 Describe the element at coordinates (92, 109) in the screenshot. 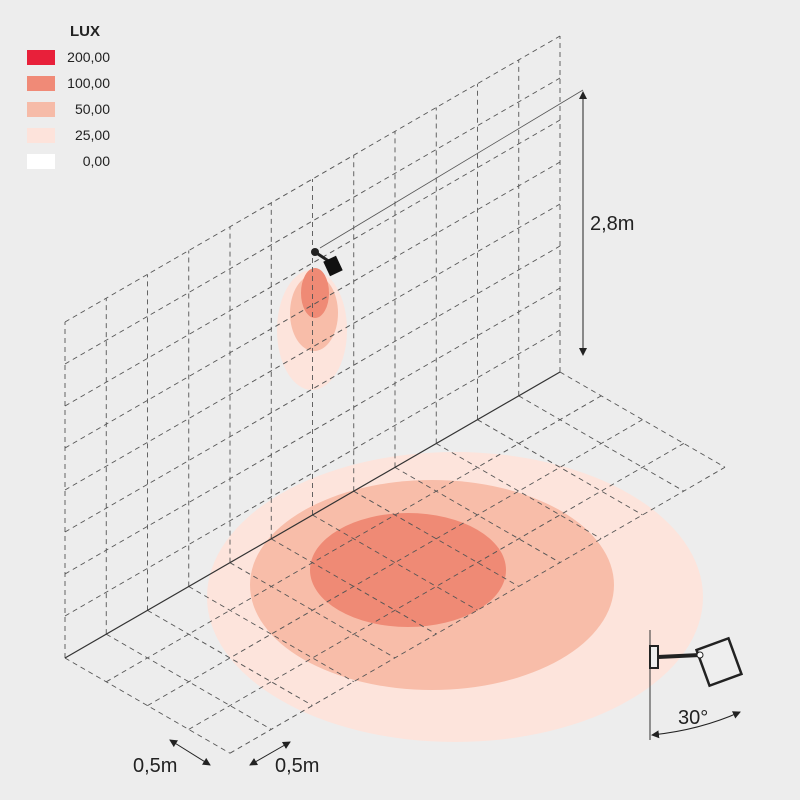

I see `legend-label: 50,00` at that location.